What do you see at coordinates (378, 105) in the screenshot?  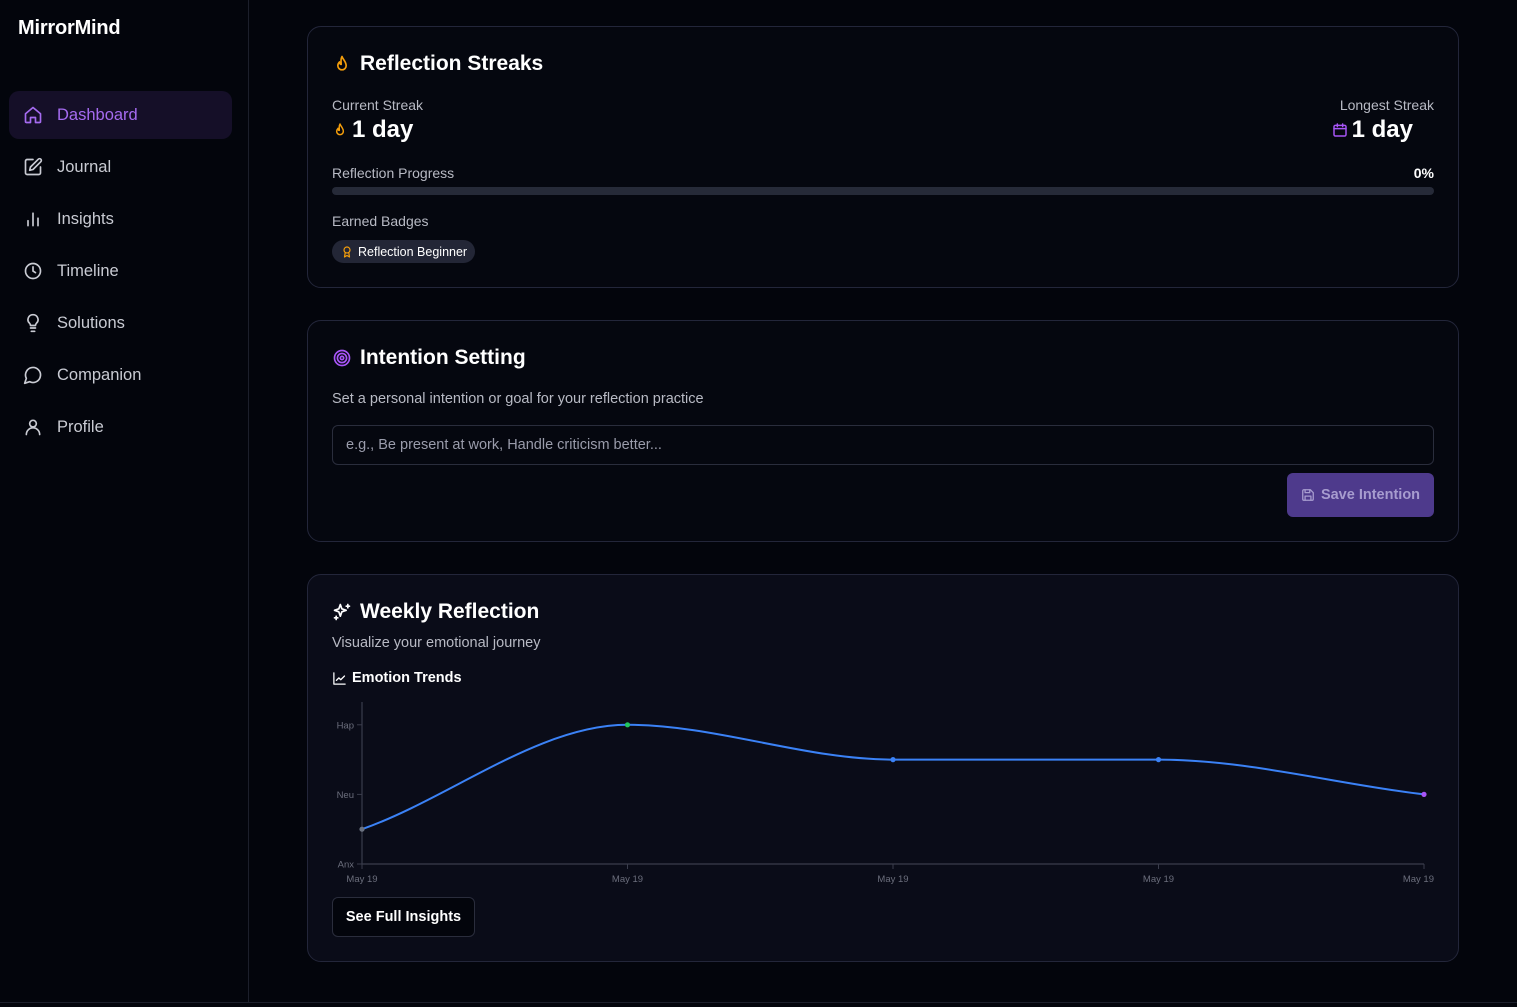 I see `current-streak-label: Current Streak` at bounding box center [378, 105].